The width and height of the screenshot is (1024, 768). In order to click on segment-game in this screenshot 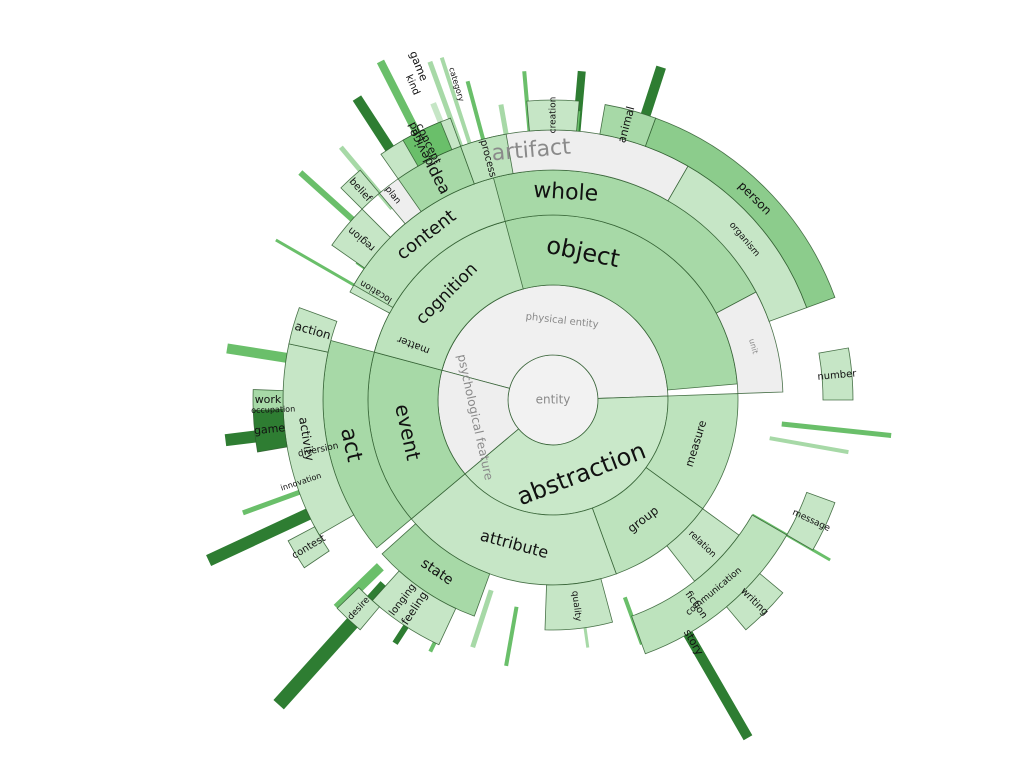, I will do `click(270, 431)`.